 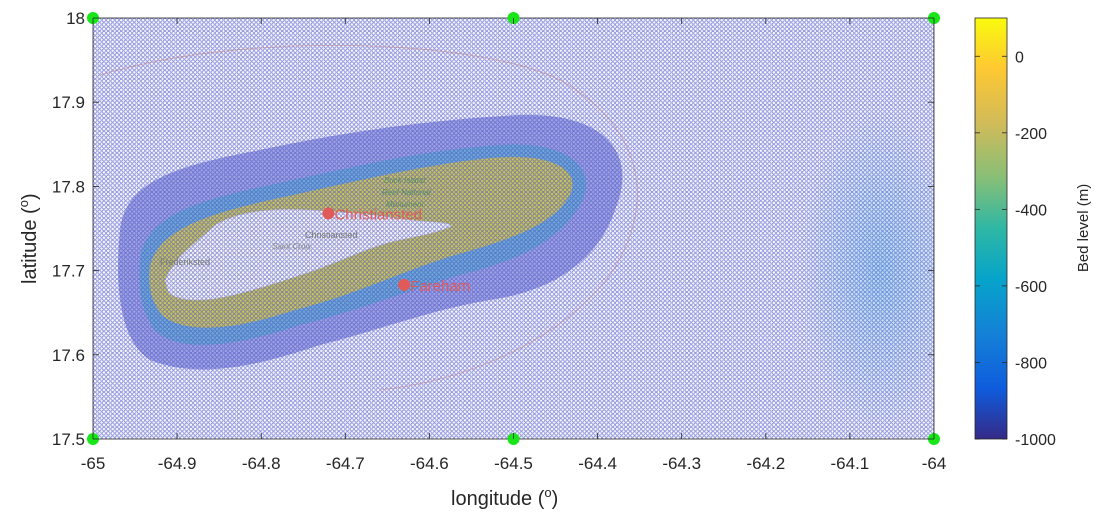 What do you see at coordinates (345, 463) in the screenshot?
I see `x-tick-label: -64.7` at bounding box center [345, 463].